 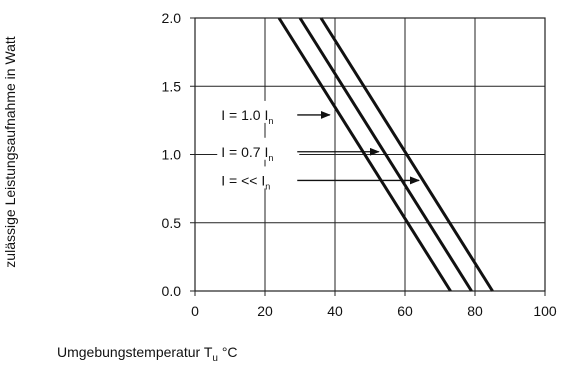 What do you see at coordinates (195, 311) in the screenshot?
I see `x-tick-label: 0` at bounding box center [195, 311].